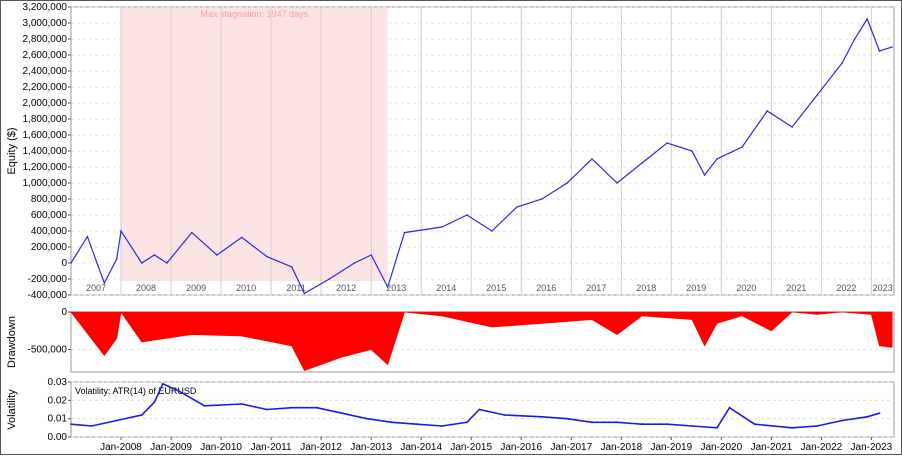 This screenshot has height=459, width=902. I want to click on stagnation-annotation: Max stagnation: 1947 days, so click(255, 14).